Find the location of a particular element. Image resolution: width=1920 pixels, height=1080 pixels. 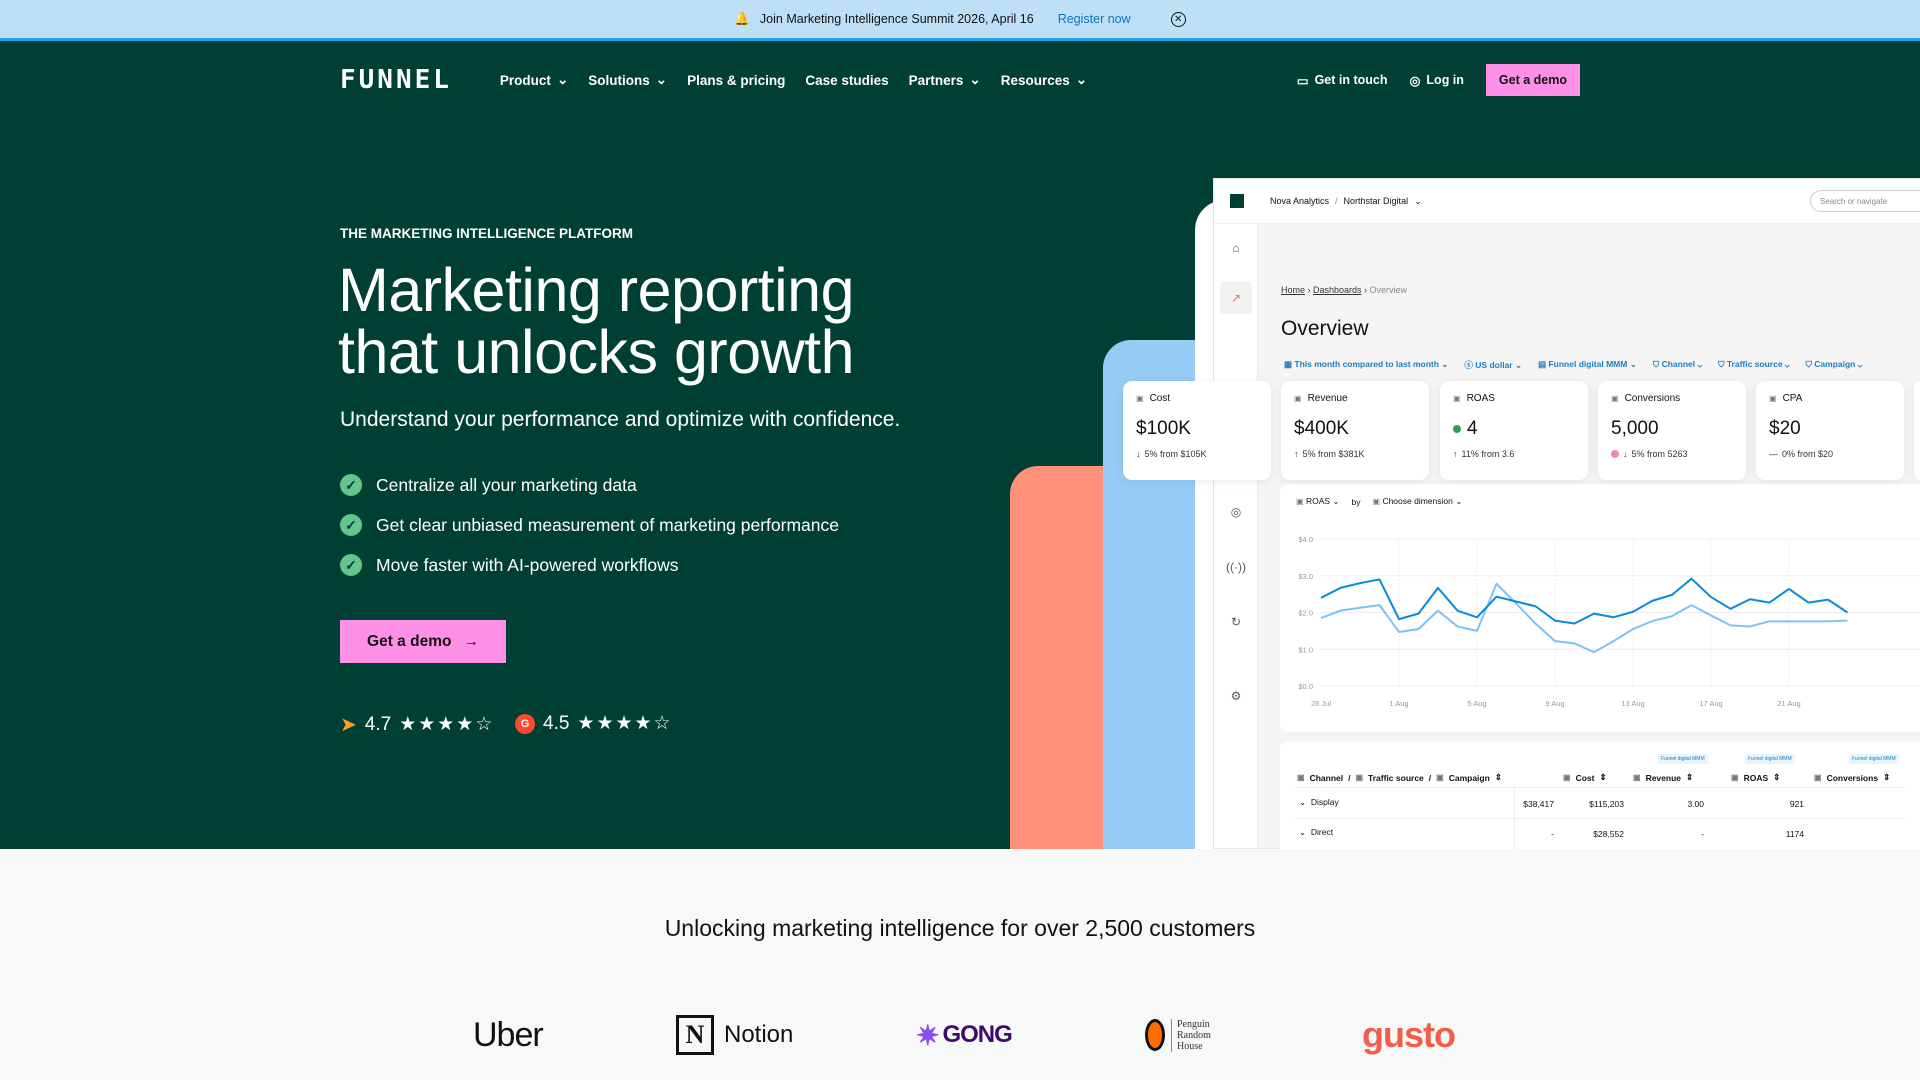

gong-star-icon: ✷ is located at coordinates (927, 1035).